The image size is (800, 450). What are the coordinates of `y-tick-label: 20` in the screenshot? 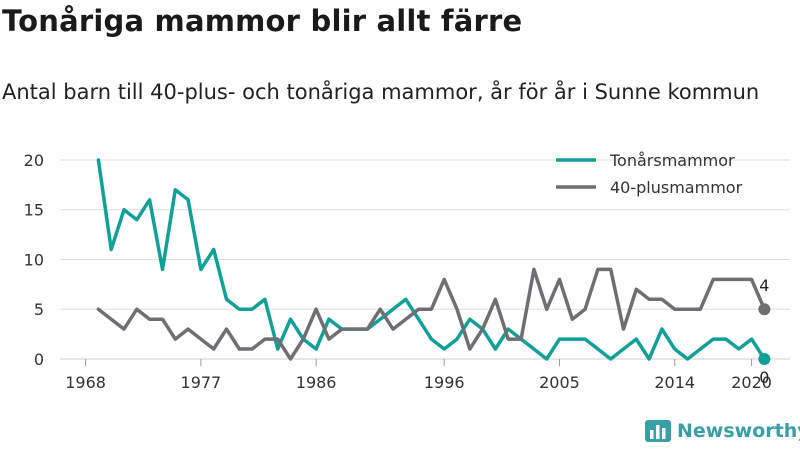 It's located at (34, 160).